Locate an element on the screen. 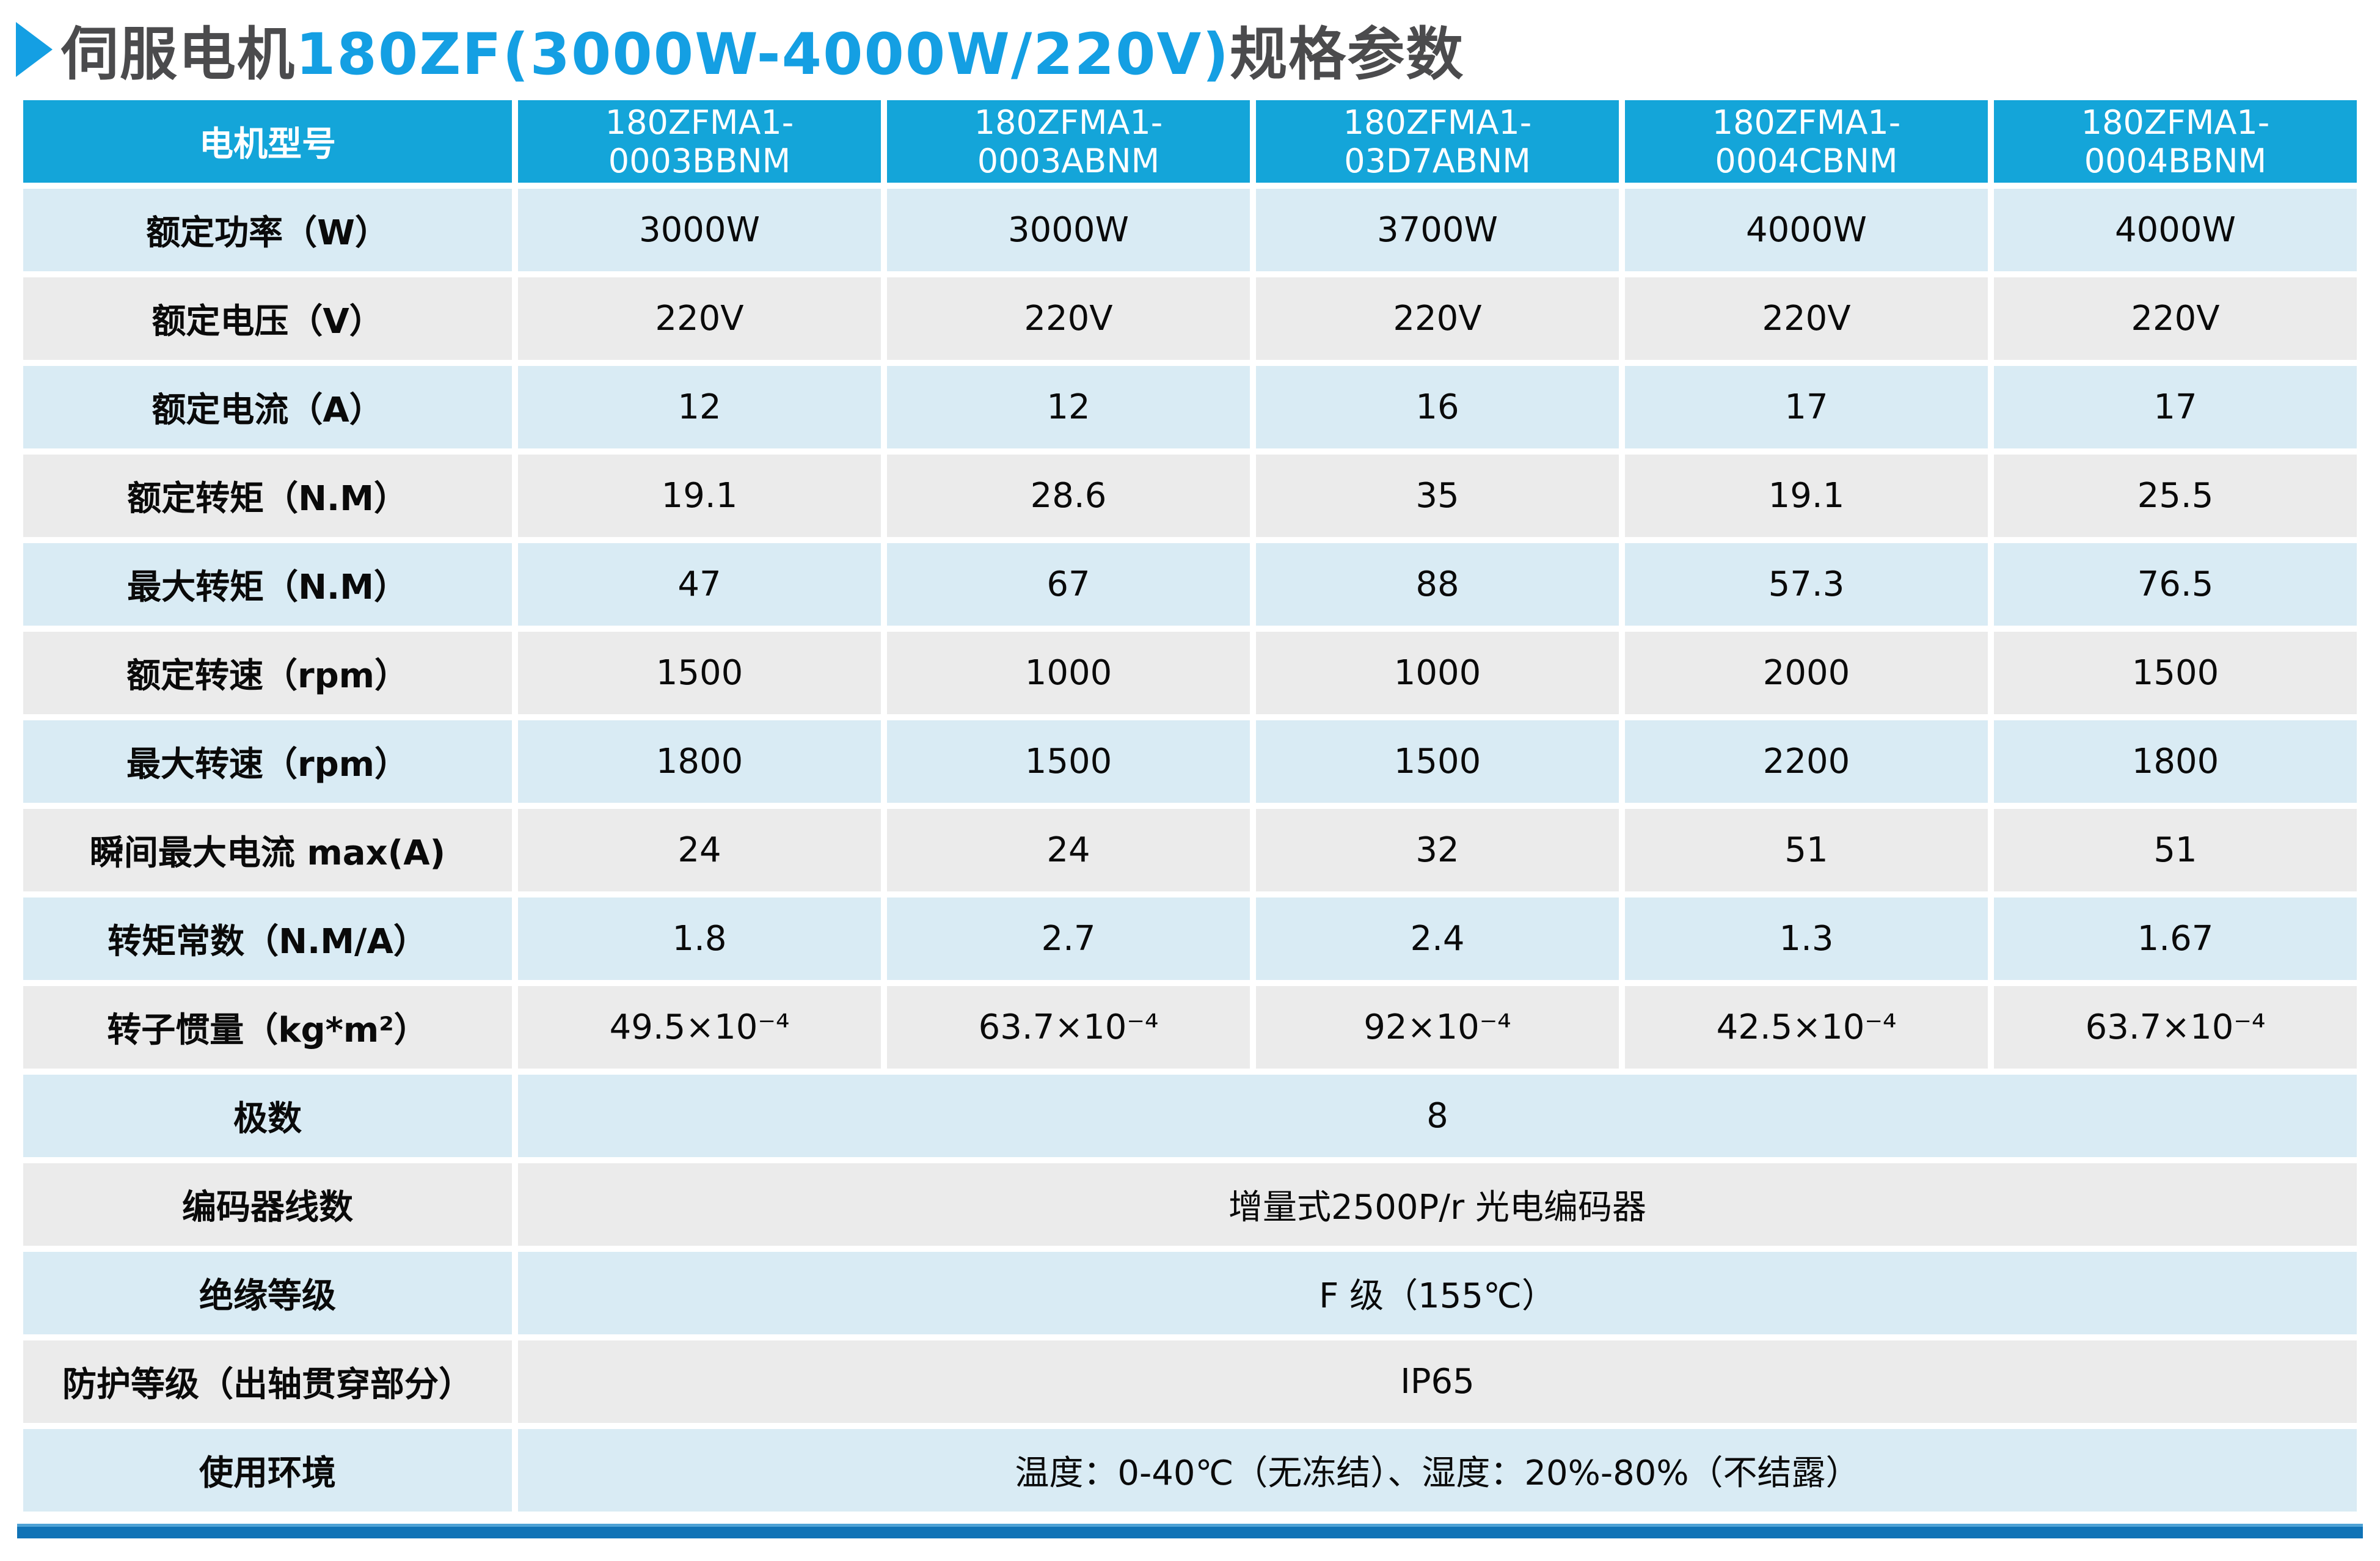  spec-row-pole-count: 极数 8 is located at coordinates (1190, 1116).